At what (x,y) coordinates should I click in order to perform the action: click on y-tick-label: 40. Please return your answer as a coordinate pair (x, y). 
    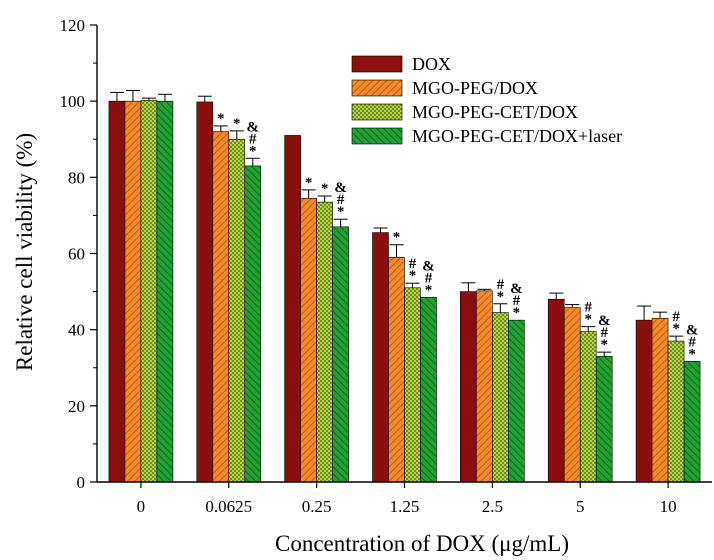
    Looking at the image, I should click on (76, 330).